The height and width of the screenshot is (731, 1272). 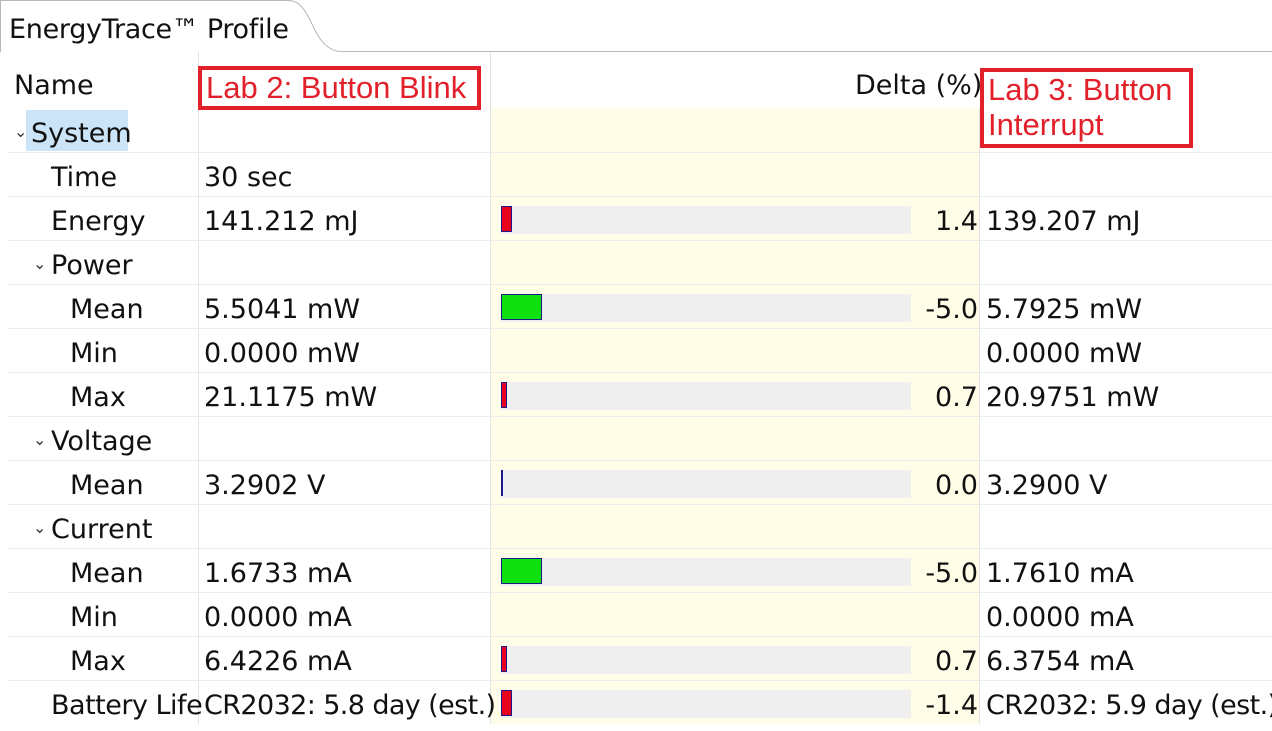 I want to click on lab3-value: 6.3754 mA, so click(x=1060, y=661).